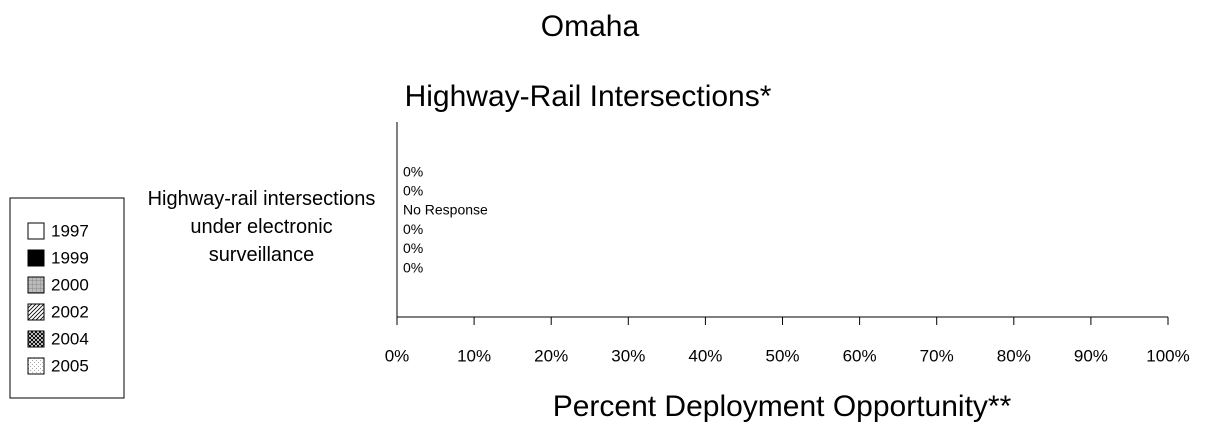  I want to click on x-tick-label: 10%, so click(474, 355).